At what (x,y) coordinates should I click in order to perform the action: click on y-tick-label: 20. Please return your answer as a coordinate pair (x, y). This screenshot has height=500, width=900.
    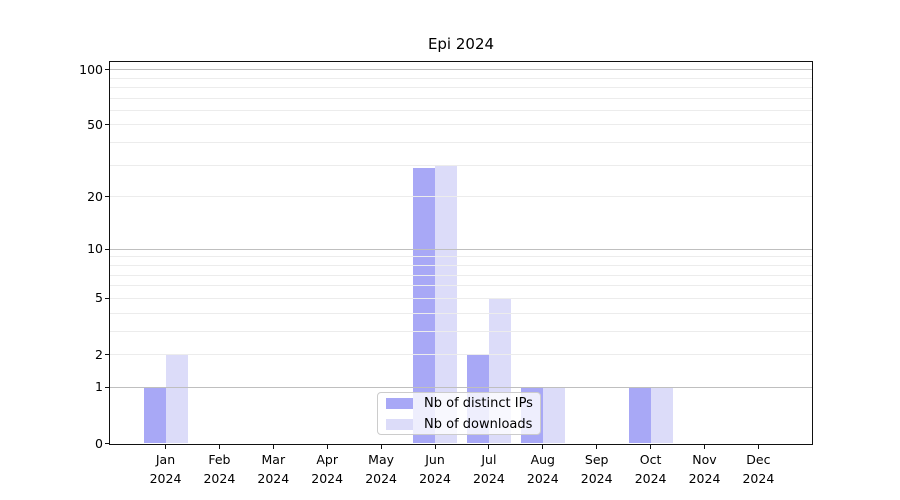
    Looking at the image, I should click on (95, 196).